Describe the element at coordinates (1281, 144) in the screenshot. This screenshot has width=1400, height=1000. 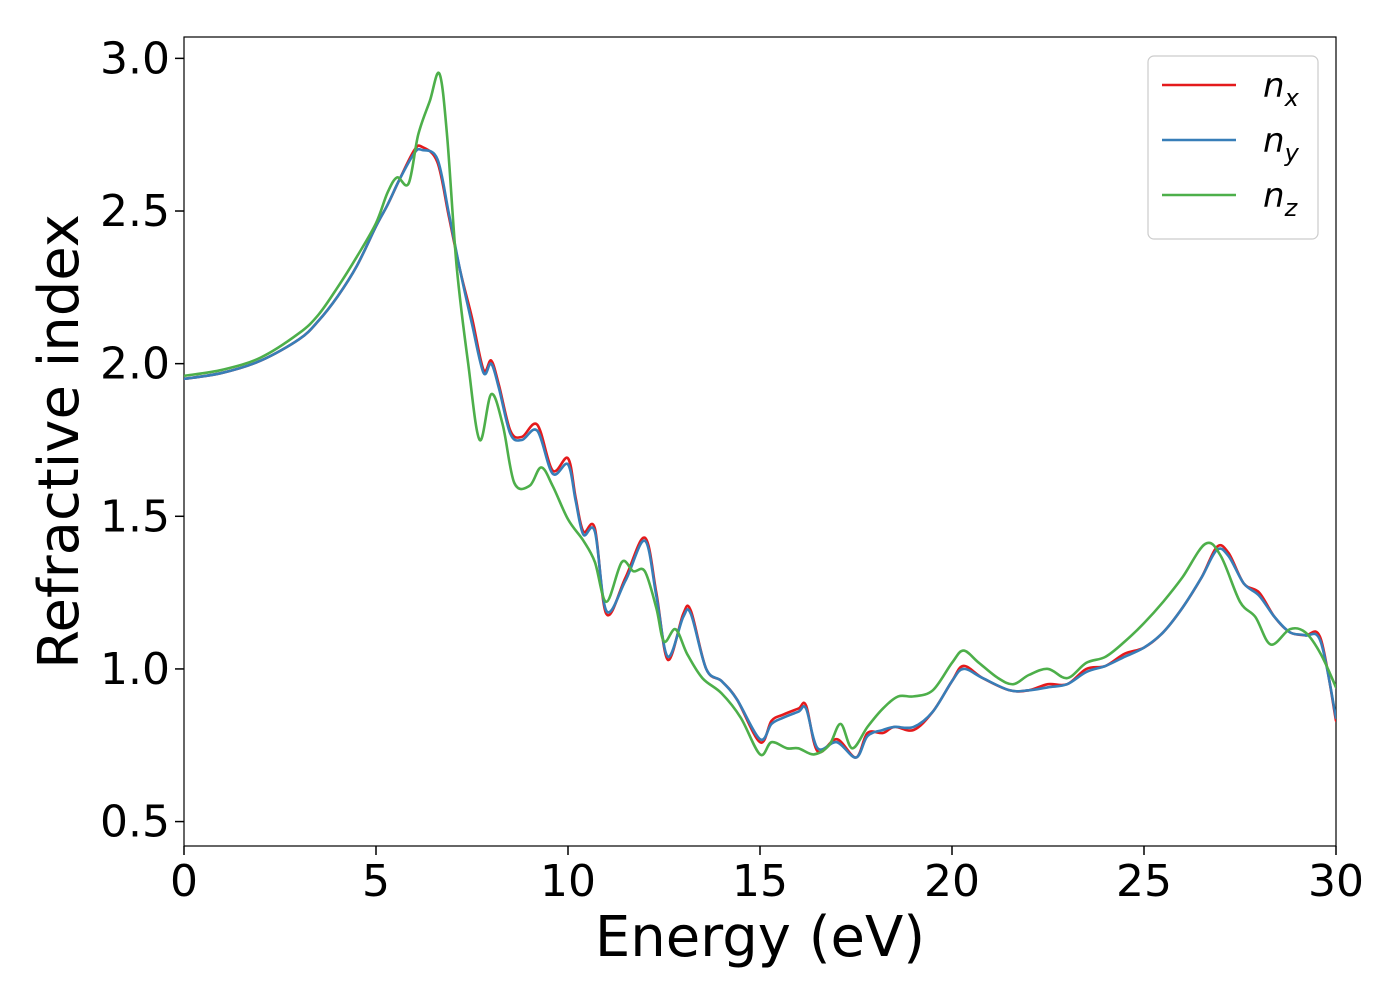
I see `legend-label-y: ny` at that location.